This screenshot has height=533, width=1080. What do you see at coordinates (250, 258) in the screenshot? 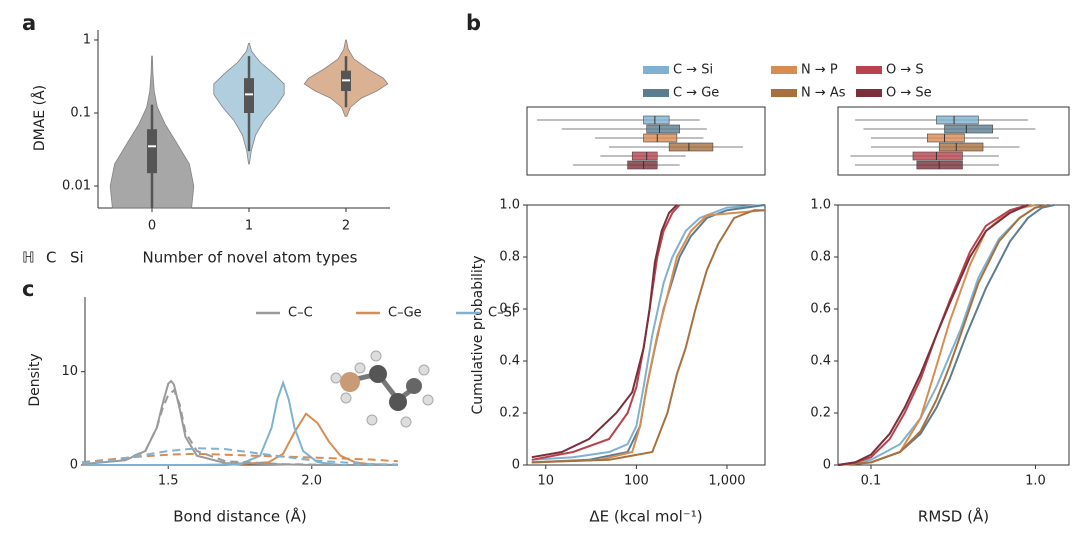
I see `x-axis-label: Number of novel atom types` at bounding box center [250, 258].